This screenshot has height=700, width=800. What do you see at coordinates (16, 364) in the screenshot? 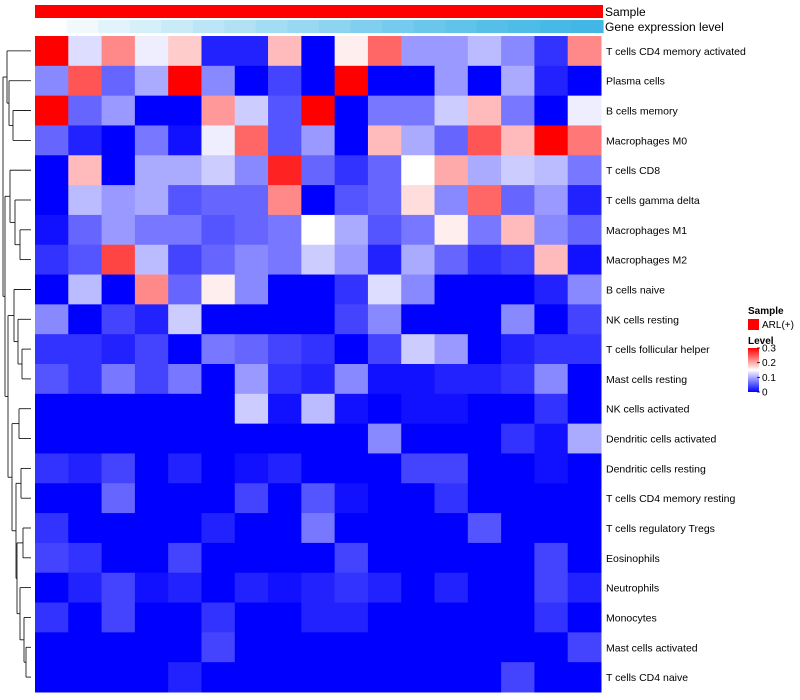
I see `row-dendrogram` at bounding box center [16, 364].